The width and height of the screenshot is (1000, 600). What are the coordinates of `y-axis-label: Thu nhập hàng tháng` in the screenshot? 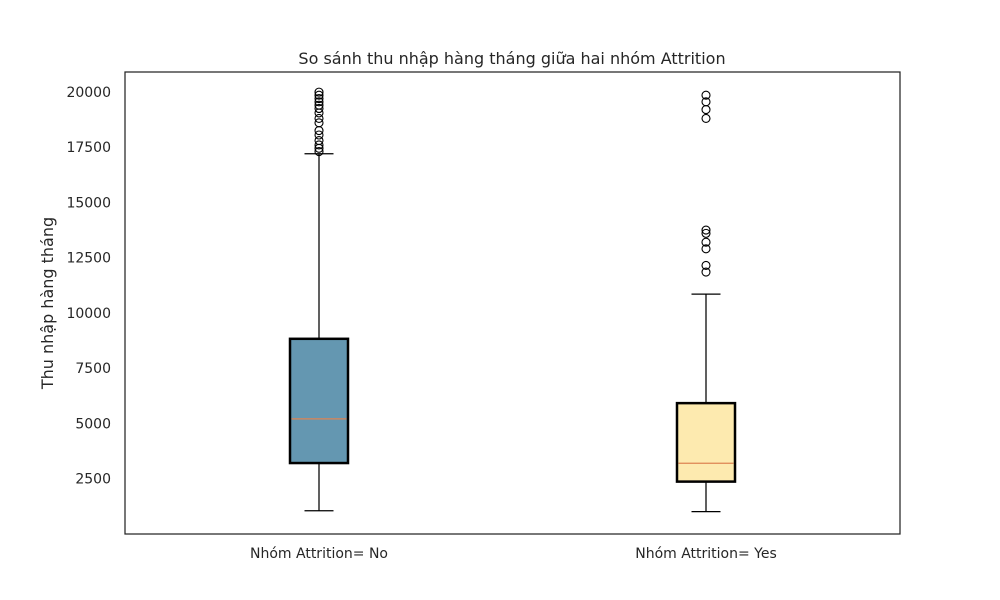 It's located at (47, 303).